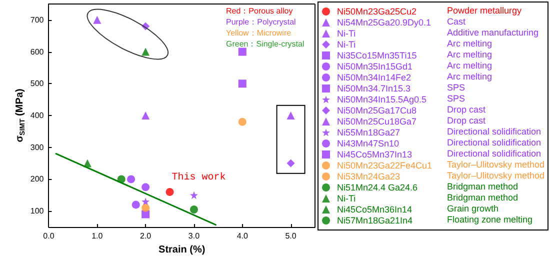 This screenshot has height=260, width=550. I want to click on legend-label: Ni54Mn25Ga20.9Dy0.1, so click(384, 23).